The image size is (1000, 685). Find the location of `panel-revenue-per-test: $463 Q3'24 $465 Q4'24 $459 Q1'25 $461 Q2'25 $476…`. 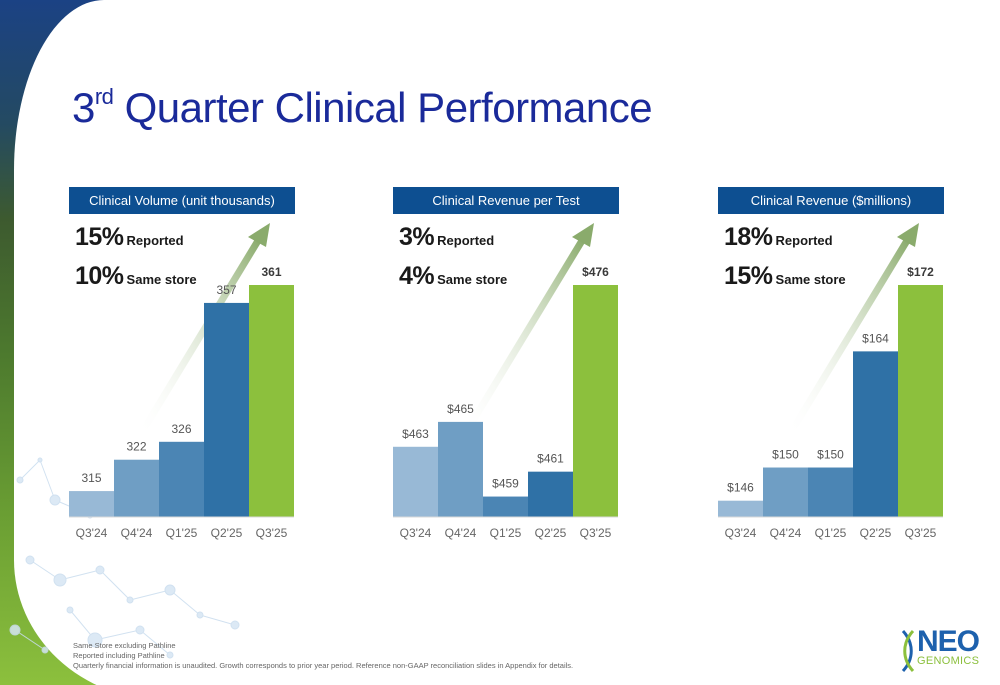

panel-revenue-per-test: $463 Q3'24 $465 Q4'24 $459 Q1'25 $461 Q2'25 $476… is located at coordinates (506, 367).